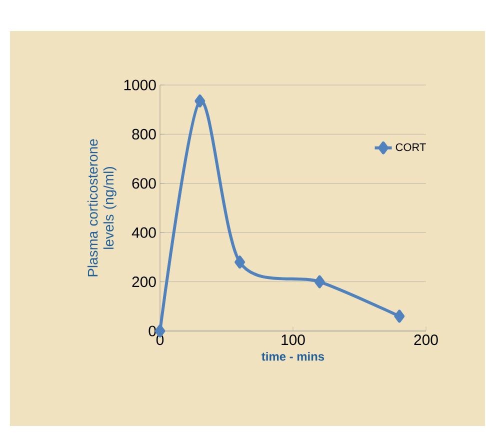 This screenshot has width=486, height=441. Describe the element at coordinates (144, 282) in the screenshot. I see `y-tick-label: 200` at that location.